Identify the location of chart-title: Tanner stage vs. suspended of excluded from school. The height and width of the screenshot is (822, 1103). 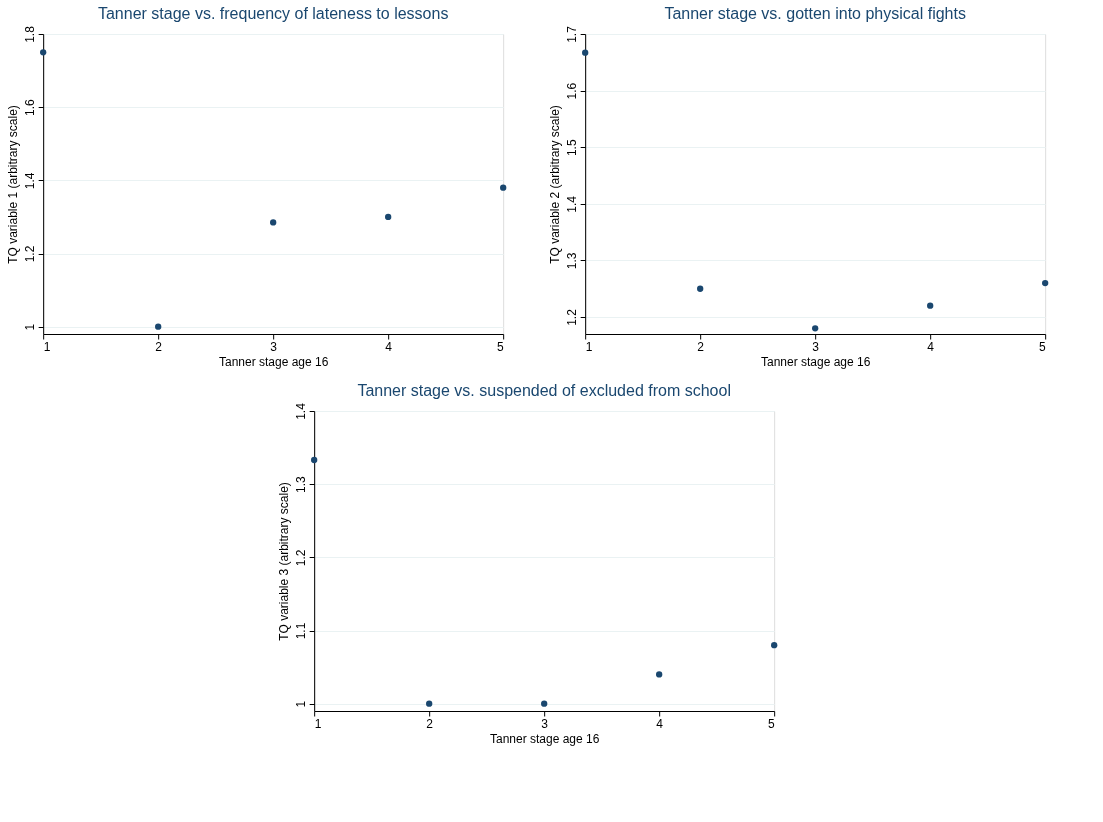
(544, 390).